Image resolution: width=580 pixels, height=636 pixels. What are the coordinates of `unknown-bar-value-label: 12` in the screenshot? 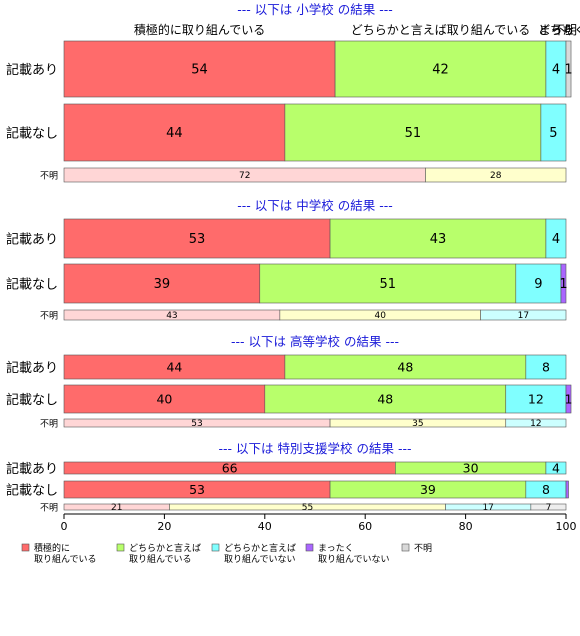 It's located at (535, 424).